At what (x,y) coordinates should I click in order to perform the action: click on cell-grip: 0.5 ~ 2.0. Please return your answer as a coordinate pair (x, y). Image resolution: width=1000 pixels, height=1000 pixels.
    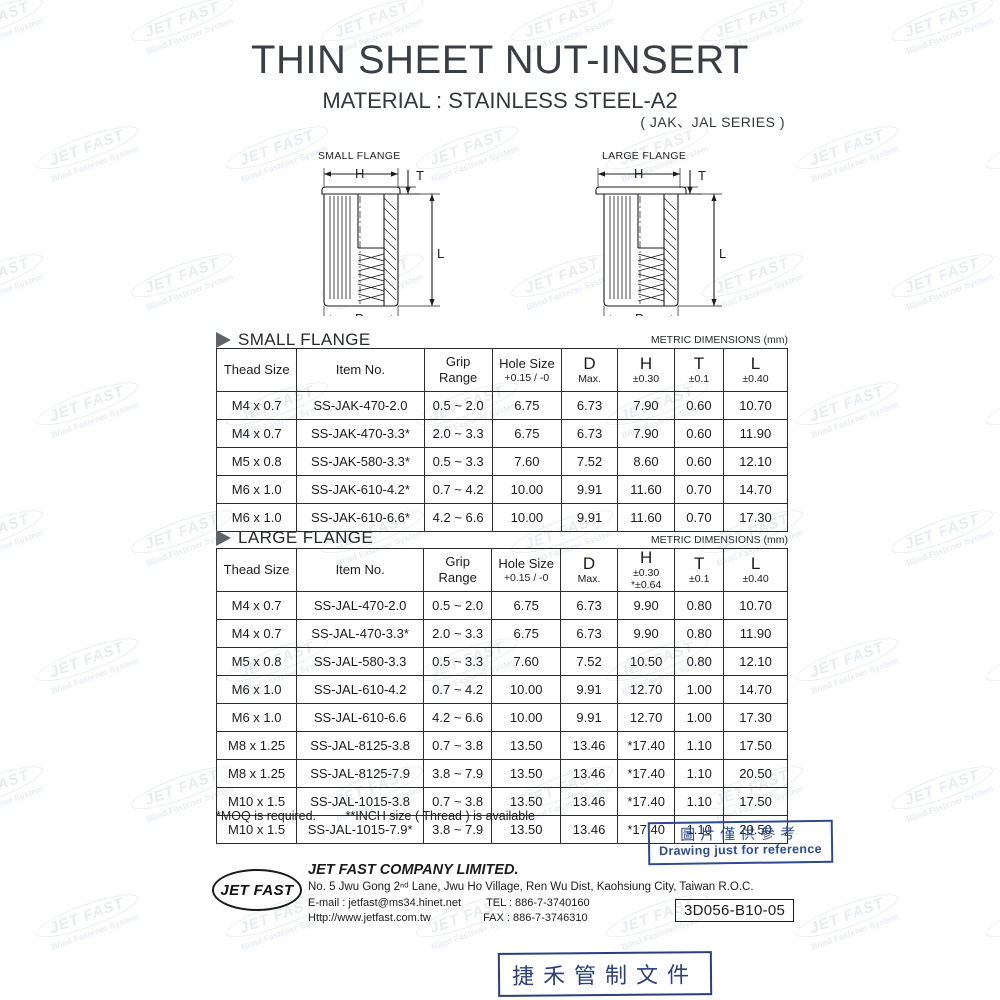
    Looking at the image, I should click on (458, 605).